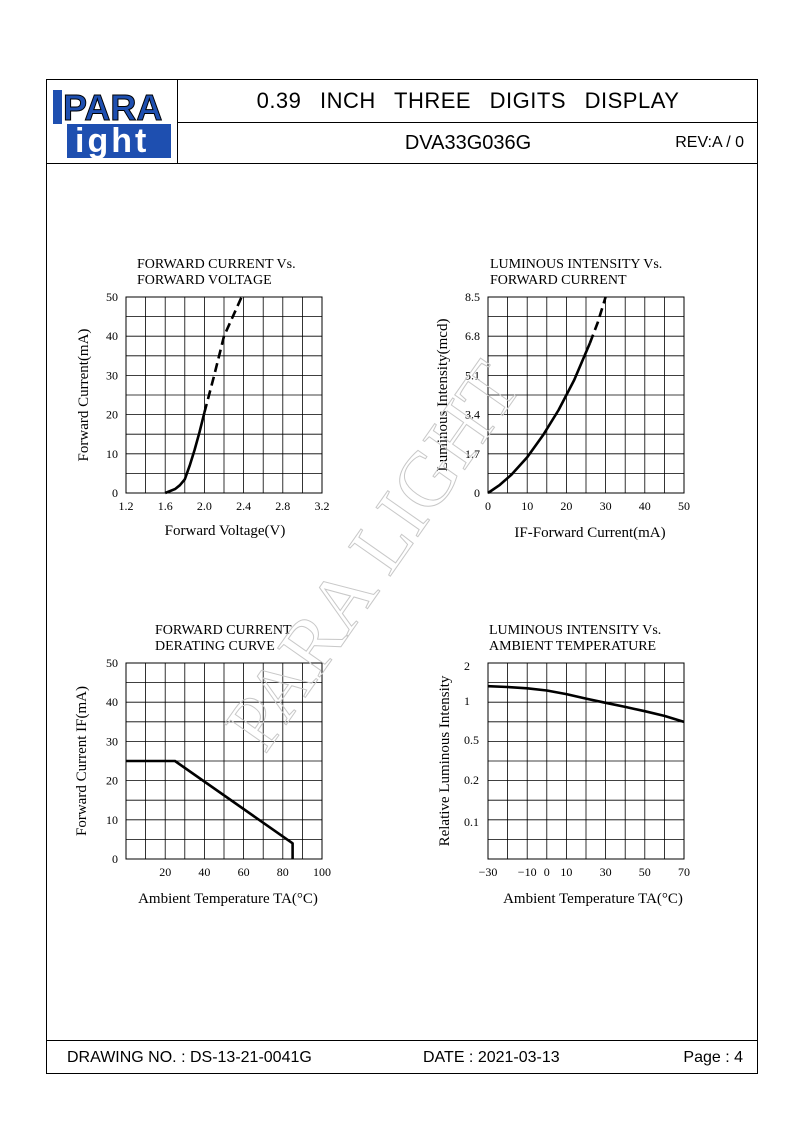 The height and width of the screenshot is (1123, 794). I want to click on chart1-ytick-label: 10, so click(112, 454).